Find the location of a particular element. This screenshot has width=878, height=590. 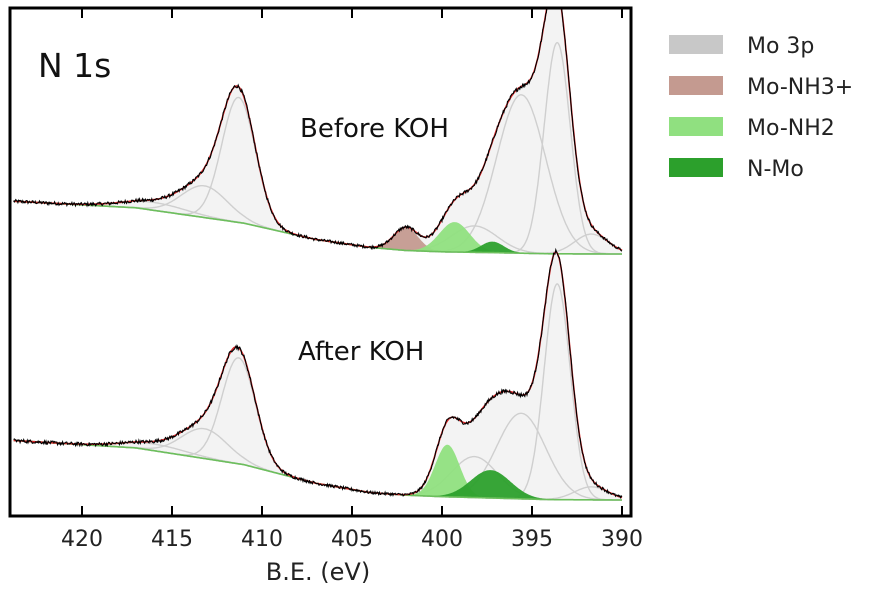

legend-label-0: Mo 3p is located at coordinates (780, 46).